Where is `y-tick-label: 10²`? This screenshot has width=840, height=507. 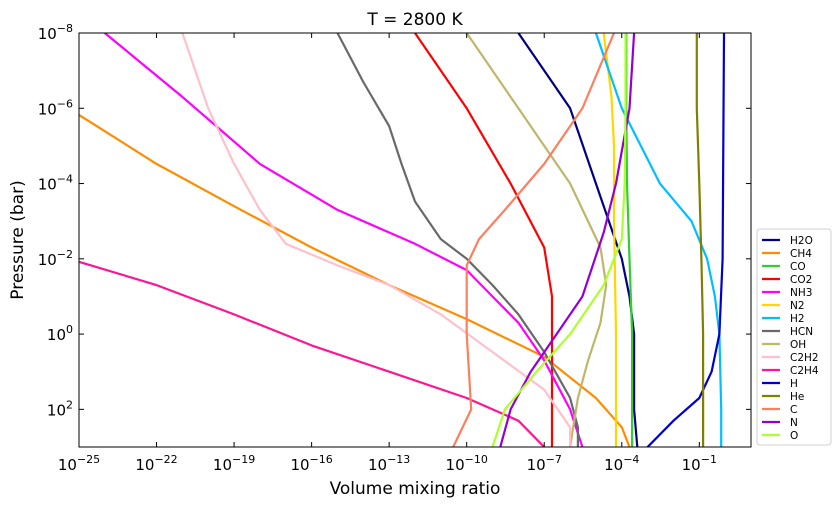 y-tick-label: 10² is located at coordinates (60, 408).